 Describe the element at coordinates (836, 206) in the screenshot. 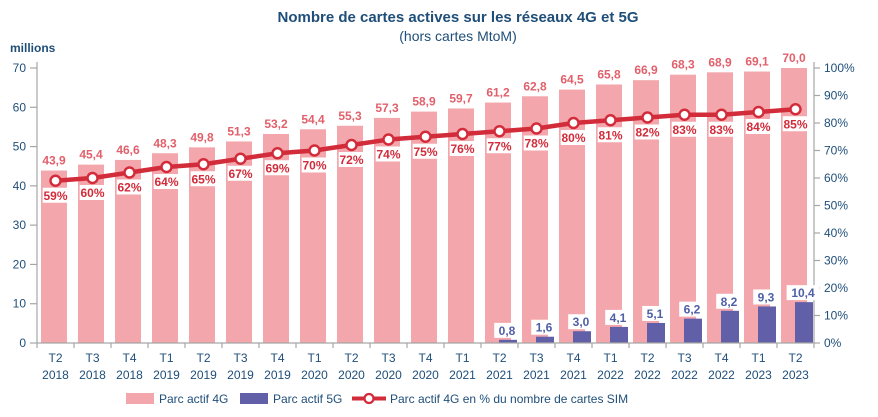

I see `right-axis-tick-label: 50%` at that location.